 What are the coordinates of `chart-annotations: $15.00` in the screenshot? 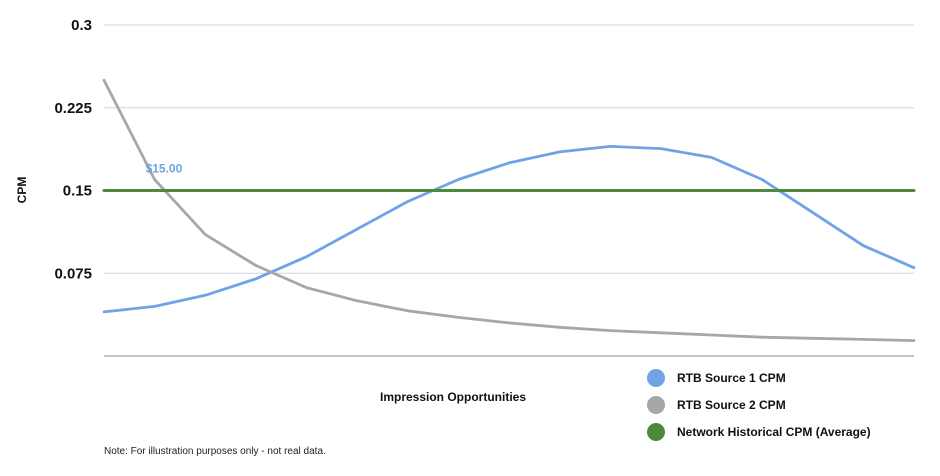 It's located at (164, 168).